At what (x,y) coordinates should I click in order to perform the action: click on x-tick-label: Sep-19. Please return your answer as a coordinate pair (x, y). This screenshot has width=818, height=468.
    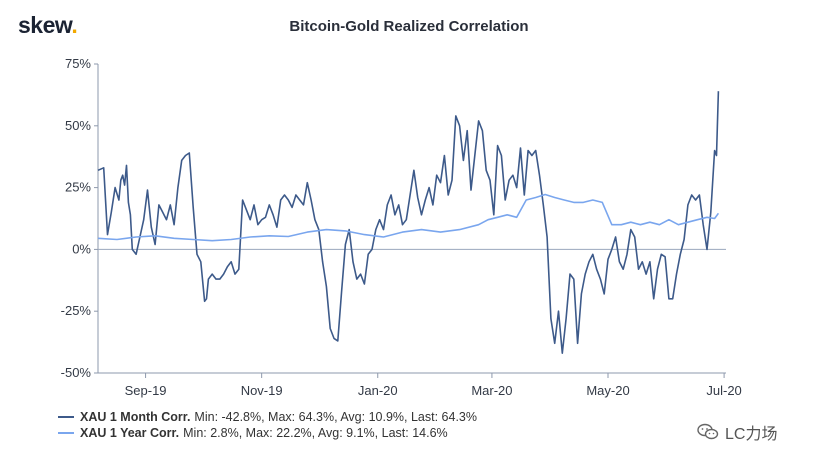
    Looking at the image, I should click on (146, 390).